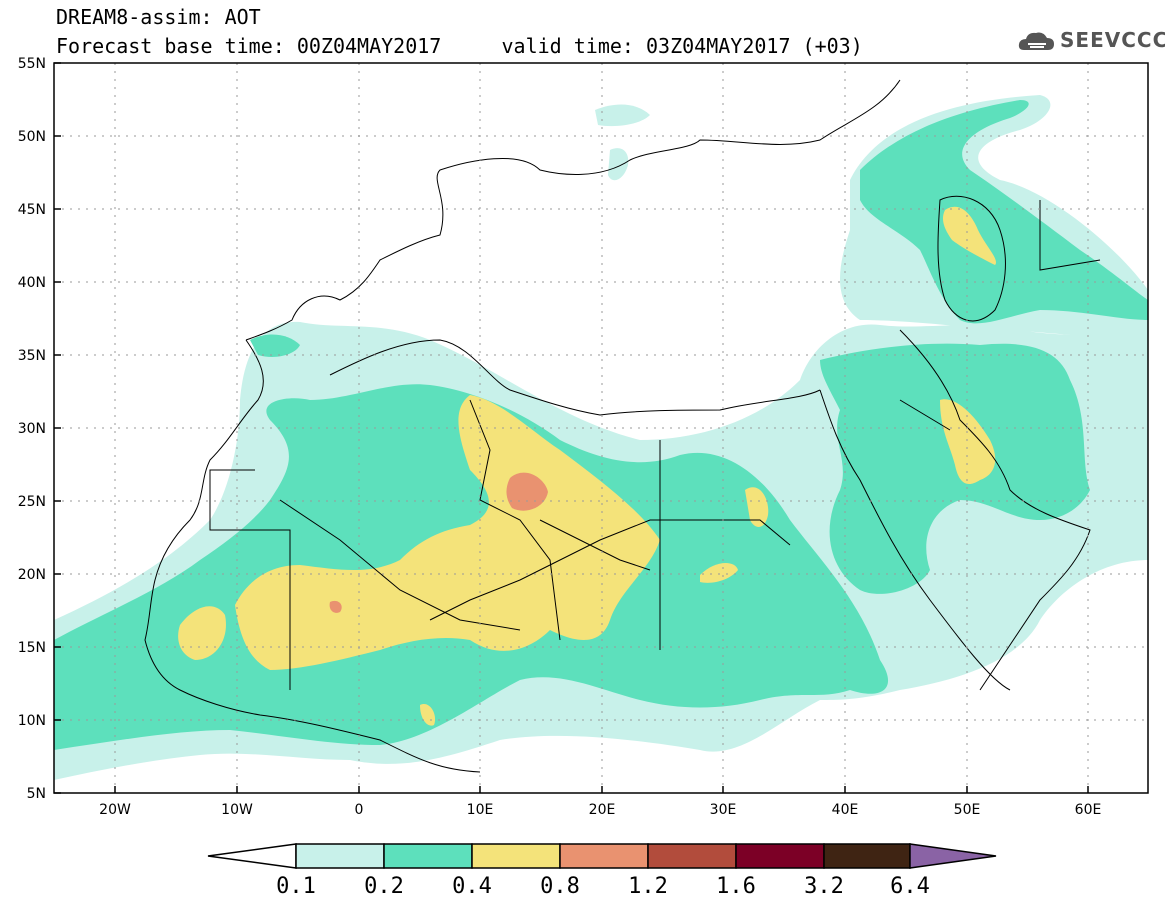 This screenshot has width=1165, height=905. What do you see at coordinates (1088, 810) in the screenshot?
I see `lon-label: 60E` at bounding box center [1088, 810].